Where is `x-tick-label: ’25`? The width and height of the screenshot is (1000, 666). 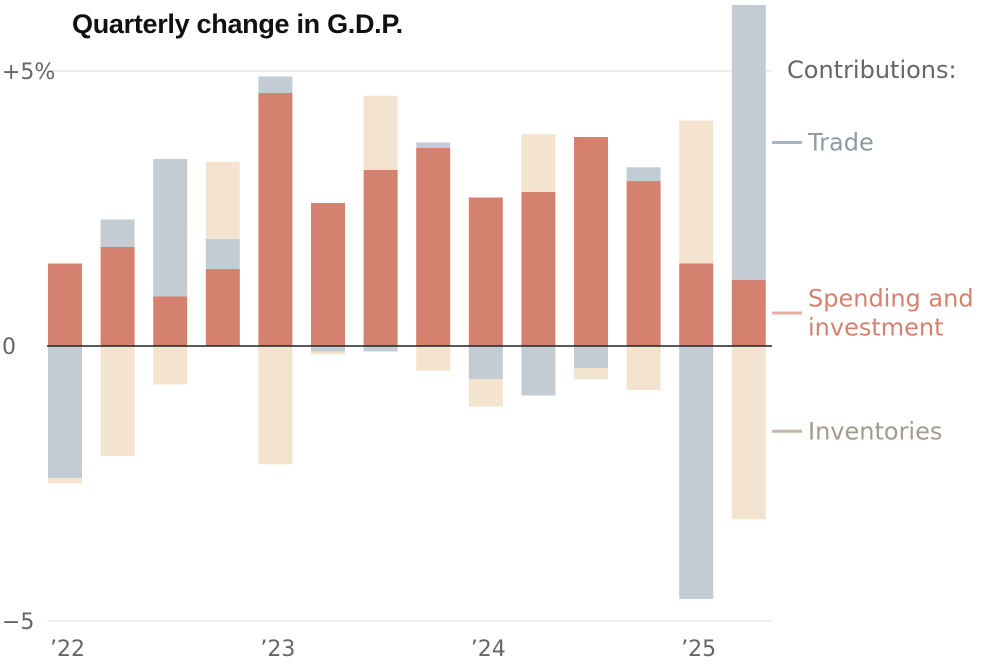 x-tick-label: ’25 is located at coordinates (698, 649).